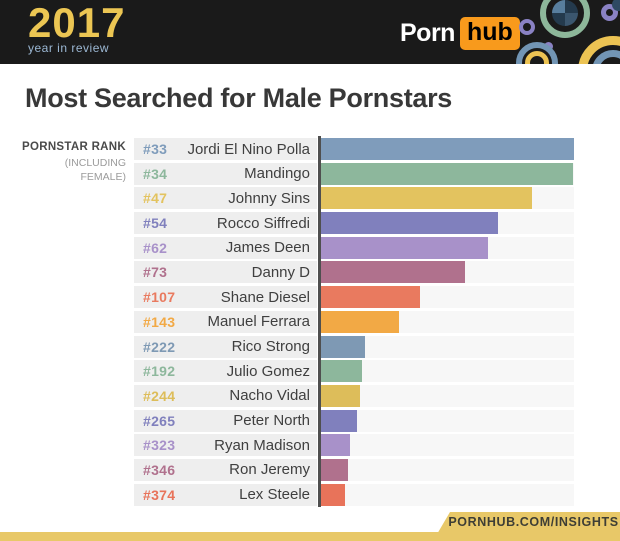 This screenshot has width=620, height=541. Describe the element at coordinates (310, 32) in the screenshot. I see `header-banner: 2017 year in review Porn hub` at that location.